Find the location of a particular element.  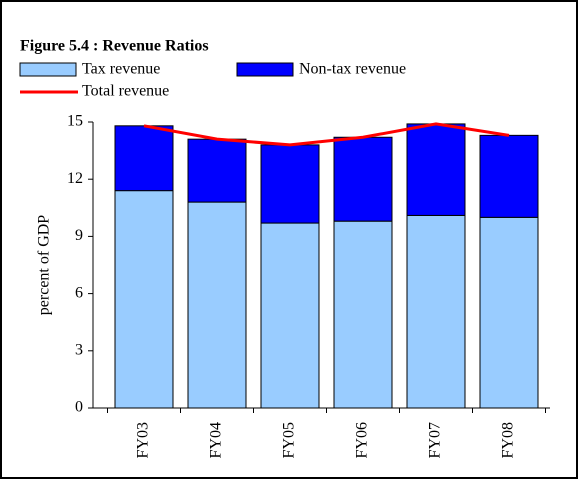

x-tick-label: FY06 is located at coordinates (362, 440).